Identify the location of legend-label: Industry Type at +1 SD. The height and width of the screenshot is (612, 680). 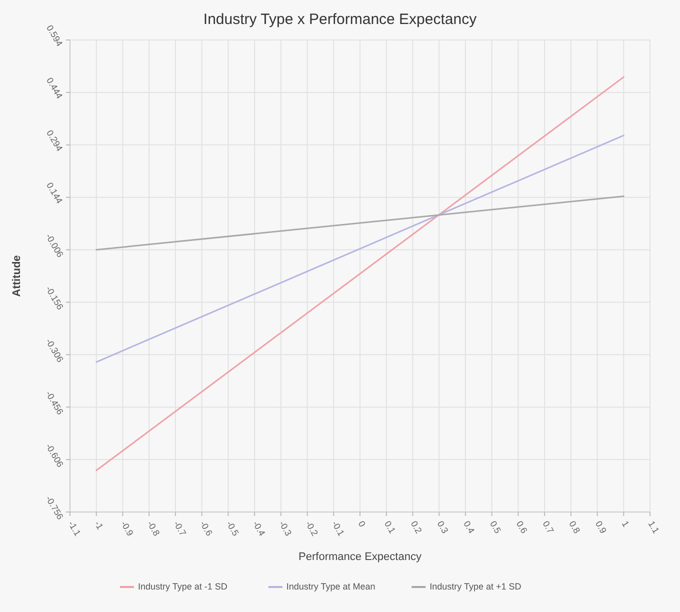
(476, 586).